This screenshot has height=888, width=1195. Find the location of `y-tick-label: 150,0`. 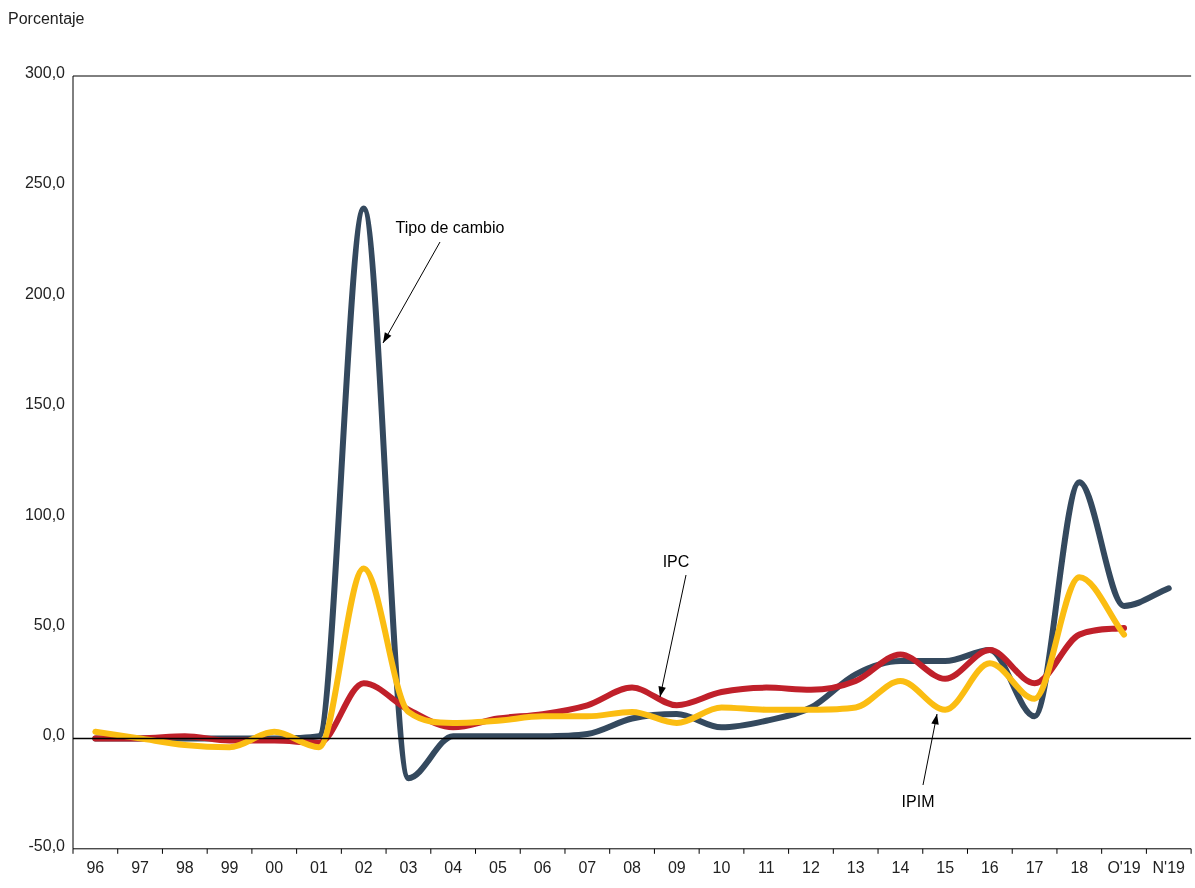

y-tick-label: 150,0 is located at coordinates (45, 404).